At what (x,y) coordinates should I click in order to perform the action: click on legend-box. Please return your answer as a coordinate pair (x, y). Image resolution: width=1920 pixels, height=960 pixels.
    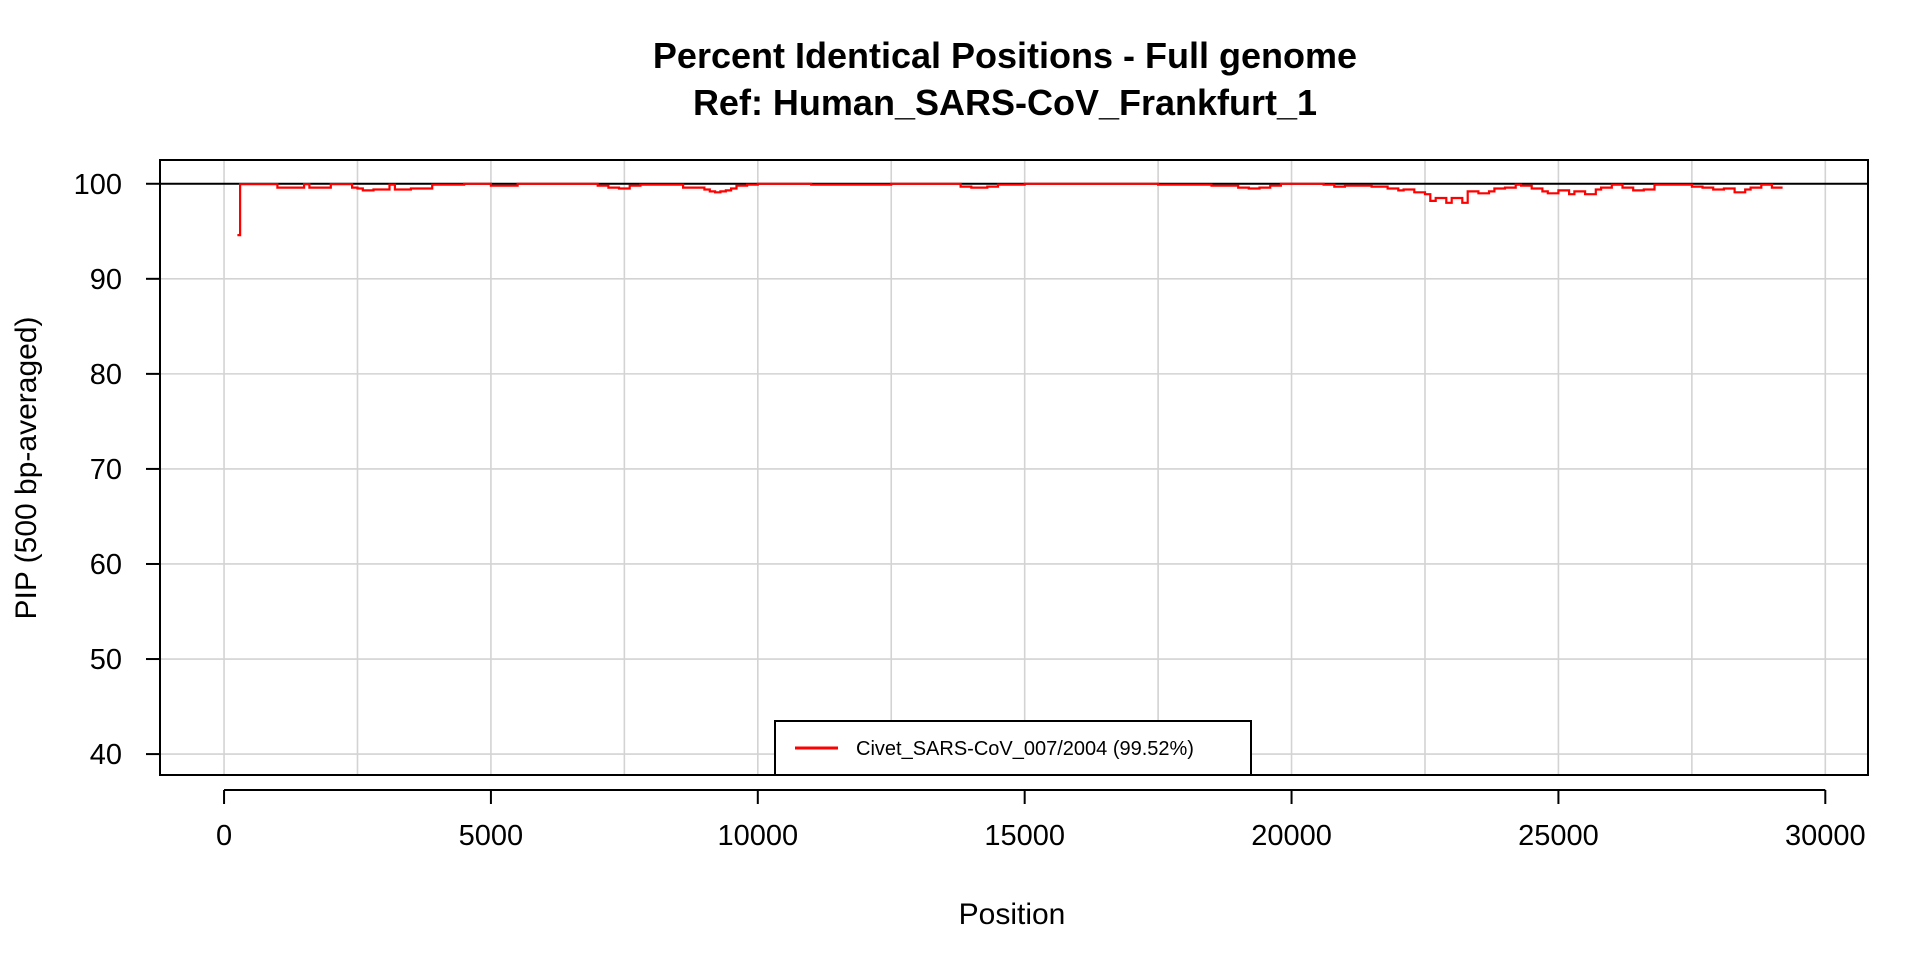
    Looking at the image, I should click on (1013, 748).